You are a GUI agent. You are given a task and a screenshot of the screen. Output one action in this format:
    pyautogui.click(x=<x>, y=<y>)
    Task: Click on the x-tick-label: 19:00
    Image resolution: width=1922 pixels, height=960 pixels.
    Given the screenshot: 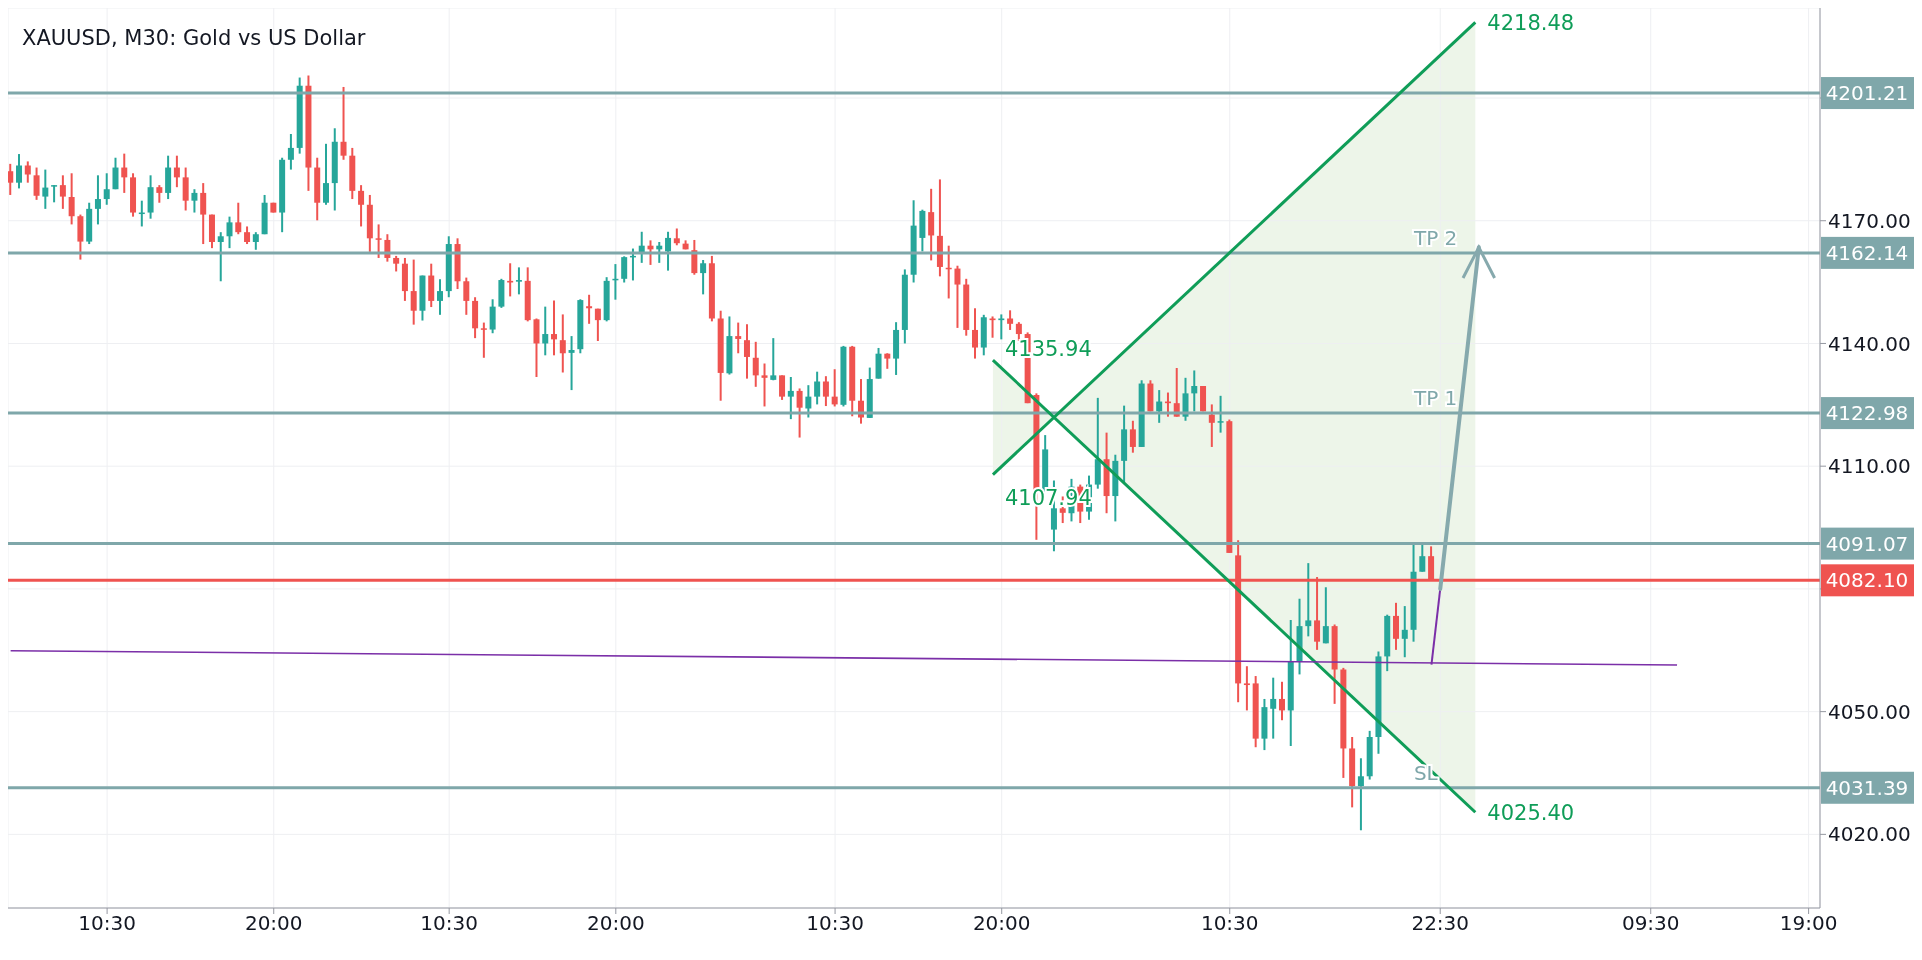 What is the action you would take?
    pyautogui.click(x=1808, y=923)
    